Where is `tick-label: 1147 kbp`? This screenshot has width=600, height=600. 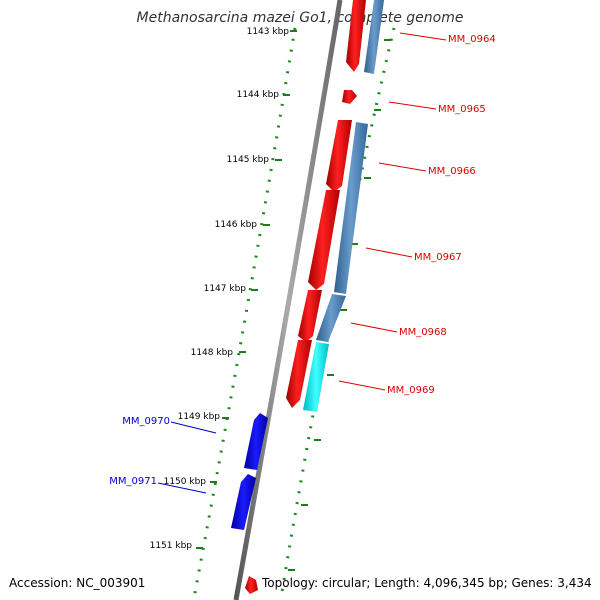 tick-label: 1147 kbp is located at coordinates (225, 289).